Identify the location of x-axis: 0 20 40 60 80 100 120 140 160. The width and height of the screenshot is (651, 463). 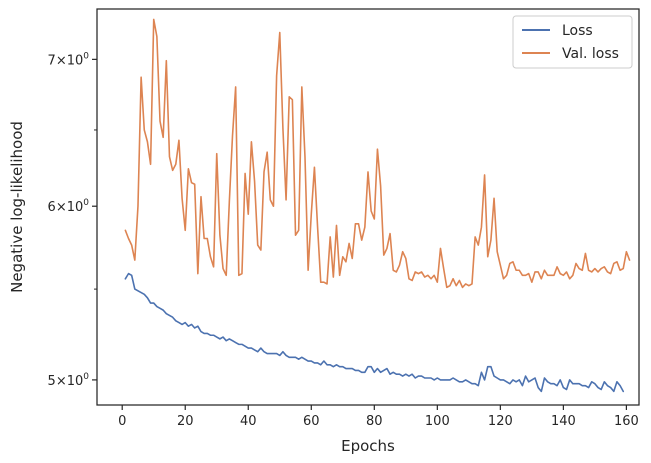
(378, 417).